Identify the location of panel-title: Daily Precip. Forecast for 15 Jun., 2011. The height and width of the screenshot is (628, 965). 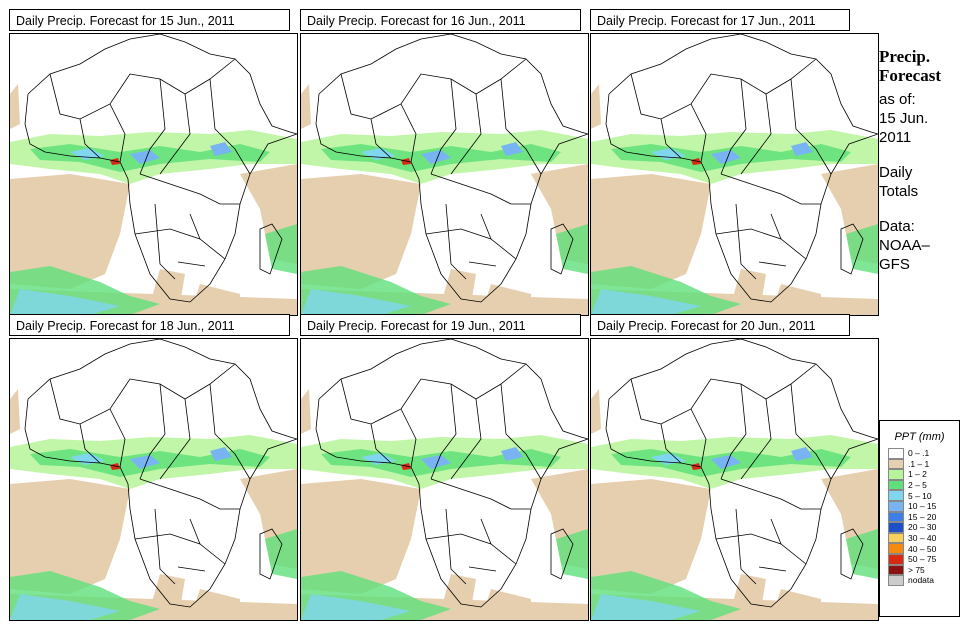
(149, 20).